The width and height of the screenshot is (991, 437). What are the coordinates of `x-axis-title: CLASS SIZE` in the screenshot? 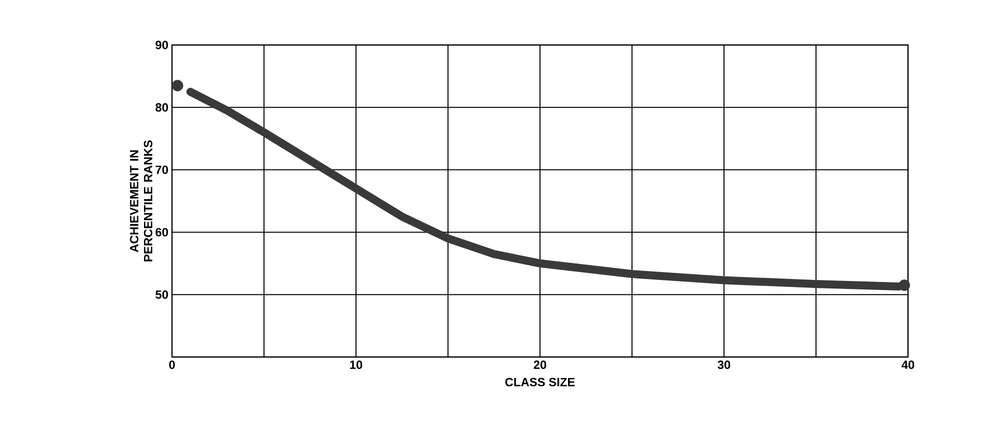 It's located at (540, 382).